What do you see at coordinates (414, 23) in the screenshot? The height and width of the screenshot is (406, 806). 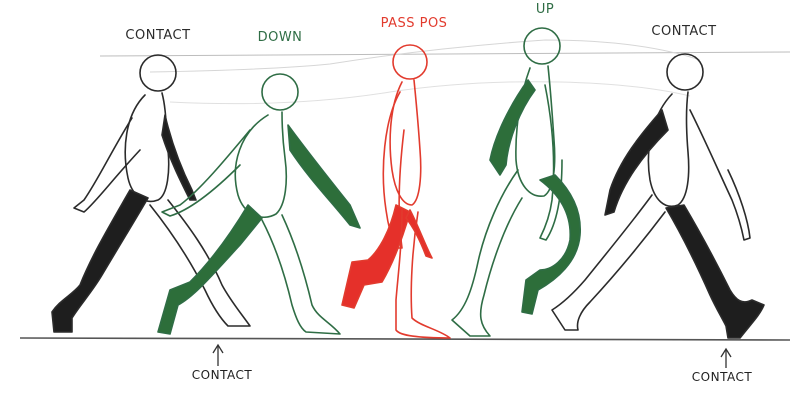 I see `label-passing-position: PASS POS` at bounding box center [414, 23].